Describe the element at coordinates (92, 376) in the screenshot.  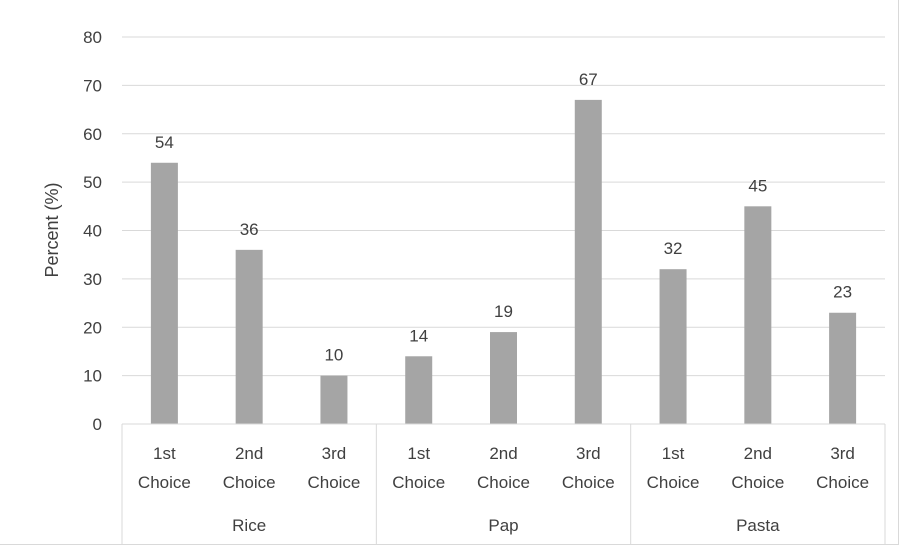
I see `y-tick-label: 10` at that location.